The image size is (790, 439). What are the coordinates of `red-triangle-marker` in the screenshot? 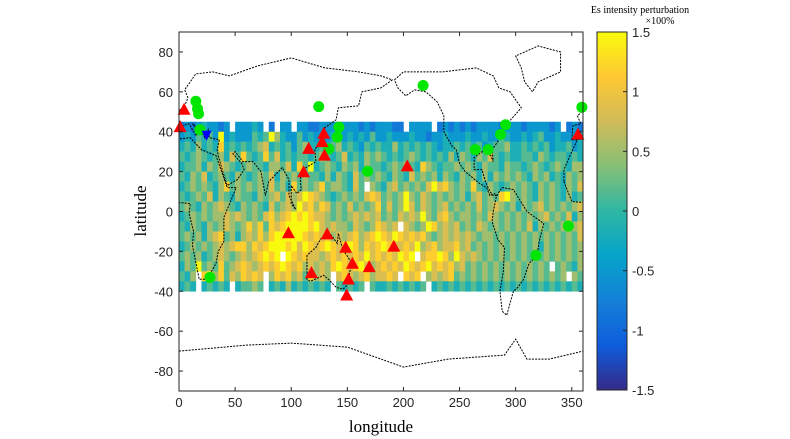 It's located at (180, 126).